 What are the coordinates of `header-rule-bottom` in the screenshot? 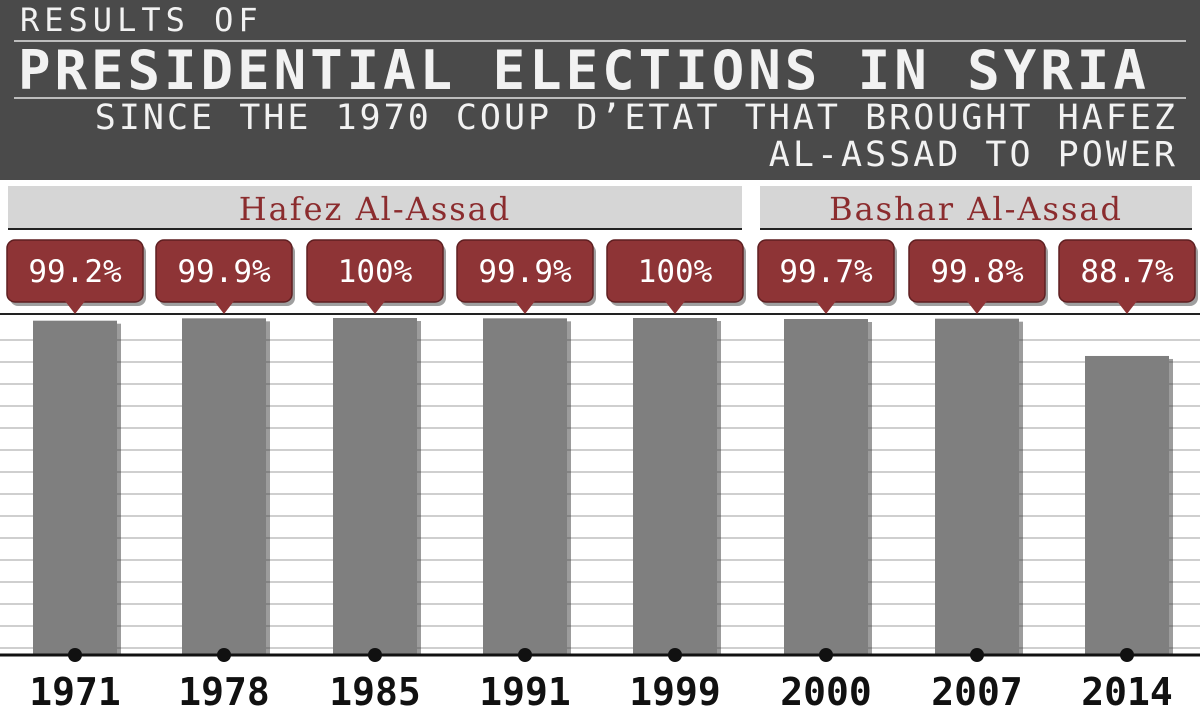 It's located at (600, 98).